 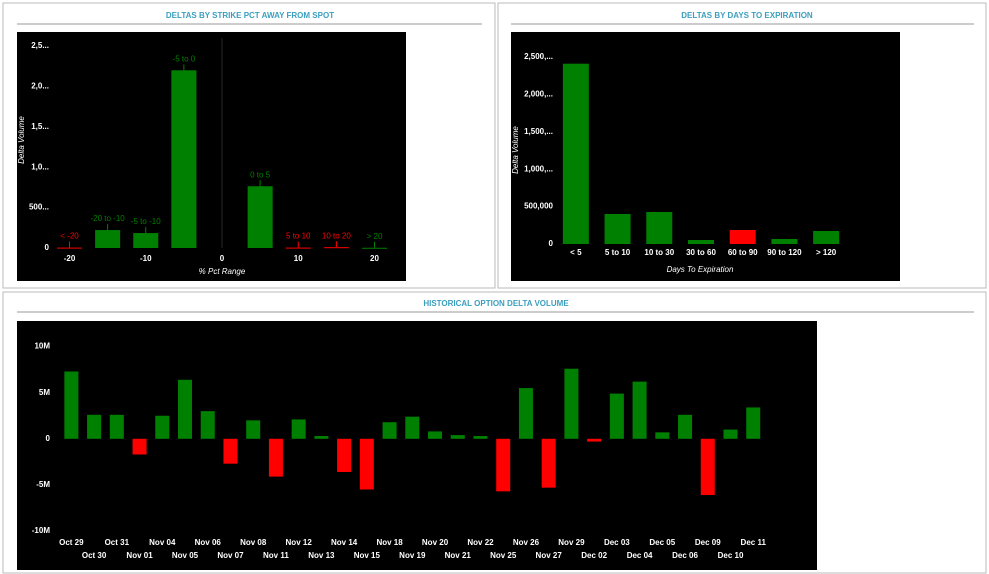 I want to click on x-tick-label: Nov 07, so click(x=230, y=555).